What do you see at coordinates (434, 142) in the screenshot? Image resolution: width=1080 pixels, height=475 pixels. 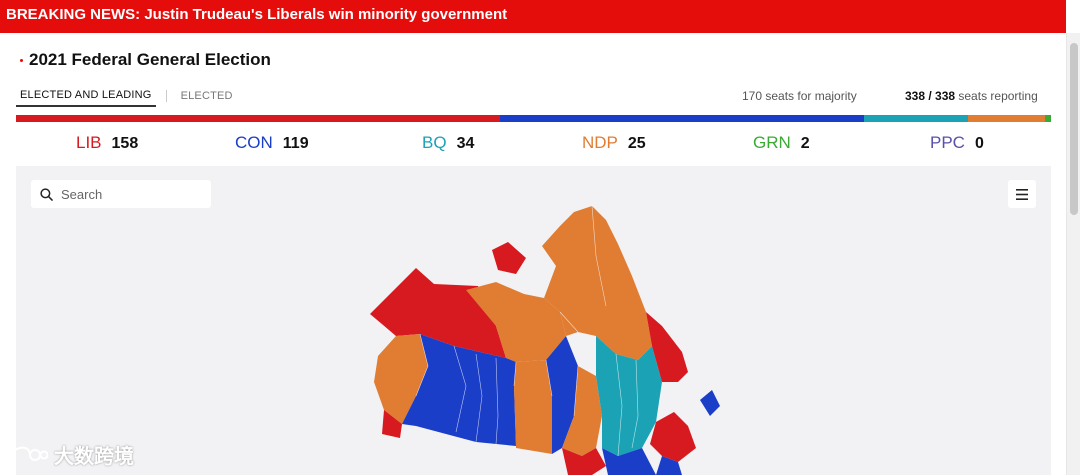 I see `party-abbr: BQ` at bounding box center [434, 142].